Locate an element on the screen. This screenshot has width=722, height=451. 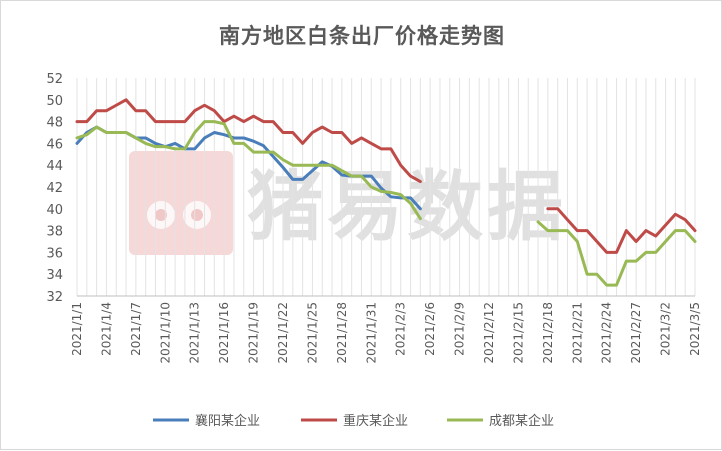
watermark-logo is located at coordinates (181, 203).